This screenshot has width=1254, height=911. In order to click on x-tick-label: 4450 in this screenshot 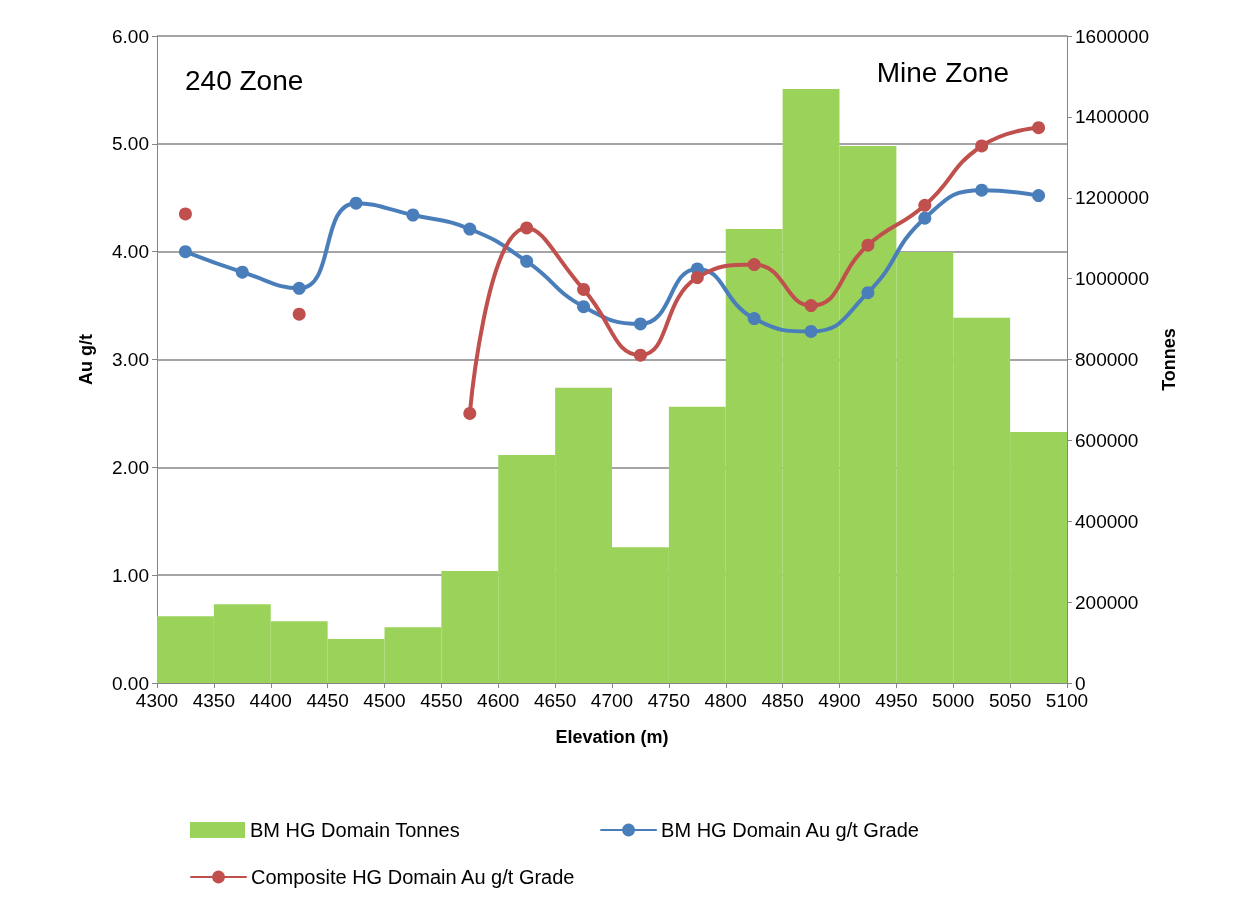, I will do `click(327, 700)`.